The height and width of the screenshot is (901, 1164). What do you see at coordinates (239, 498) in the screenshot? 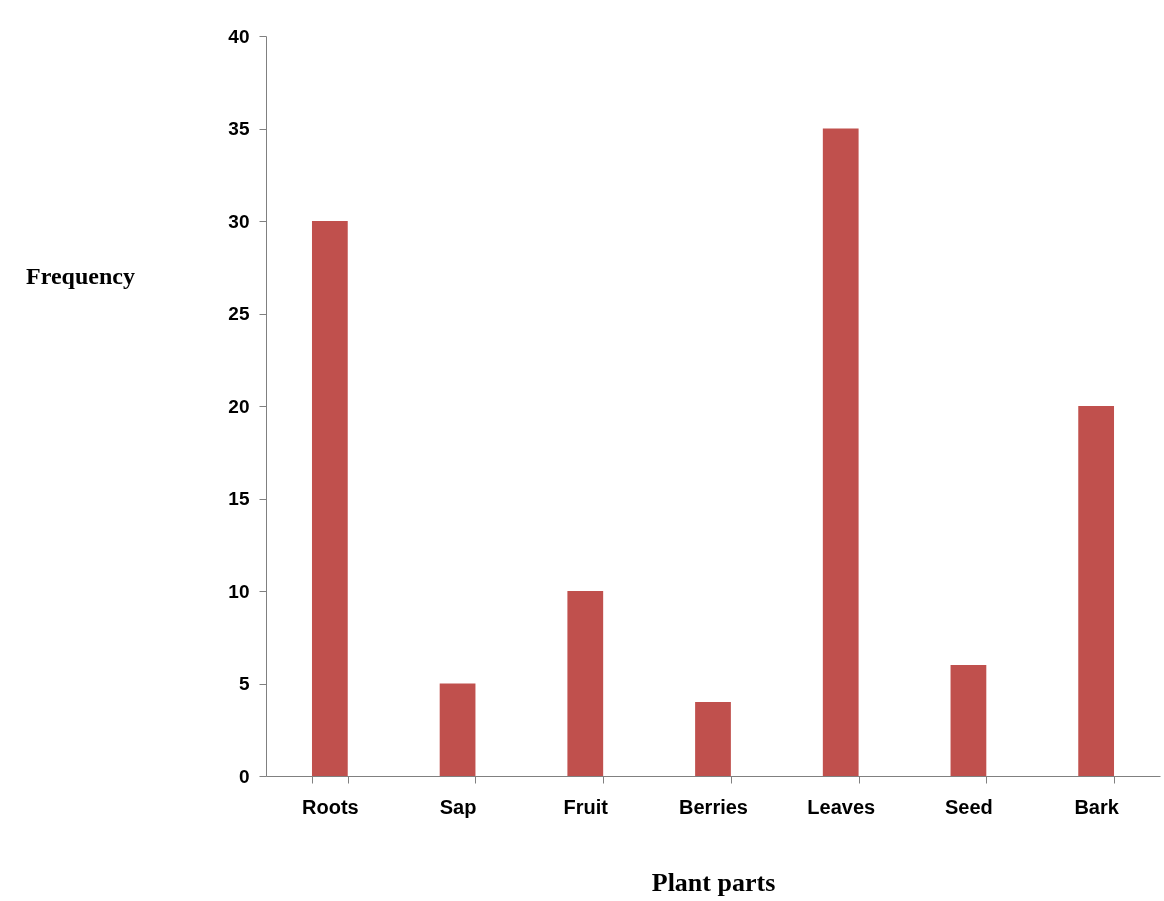
I see `y-tick-label: 15` at bounding box center [239, 498].